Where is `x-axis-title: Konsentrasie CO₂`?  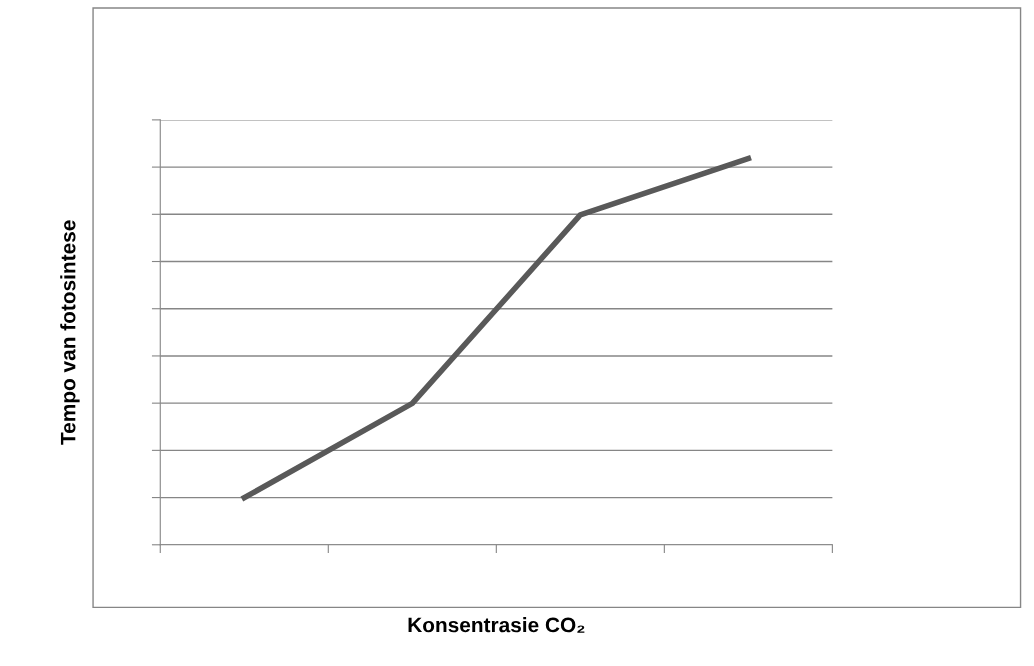 x-axis-title: Konsentrasie CO₂ is located at coordinates (496, 625).